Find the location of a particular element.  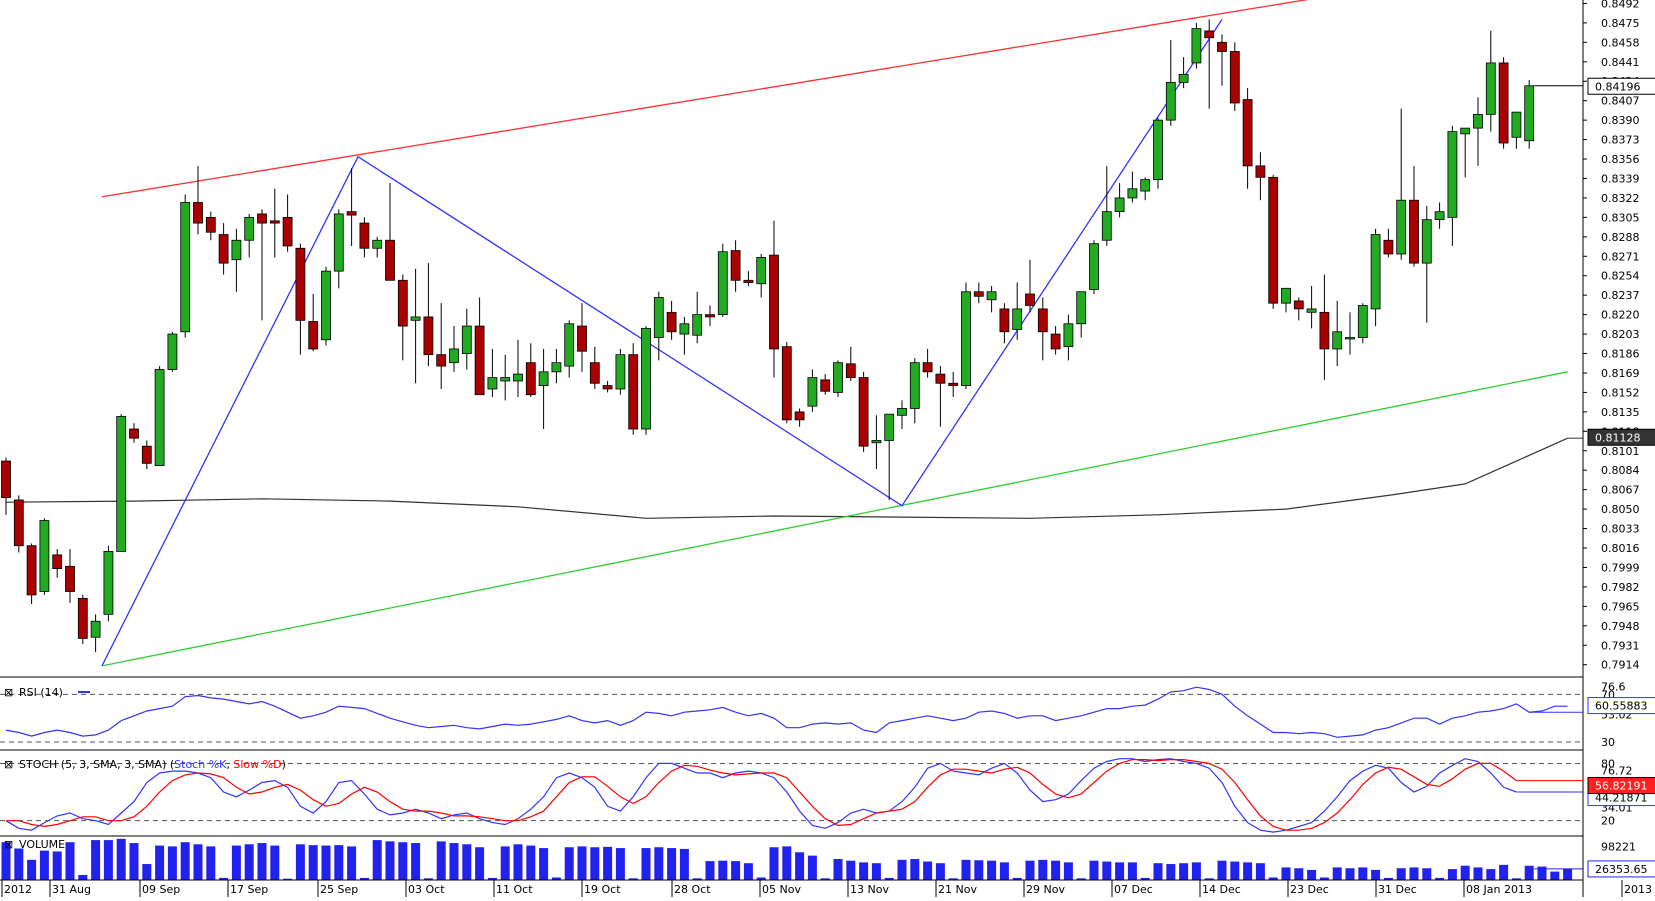

price-tick-label: 0.8033 is located at coordinates (1620, 529).